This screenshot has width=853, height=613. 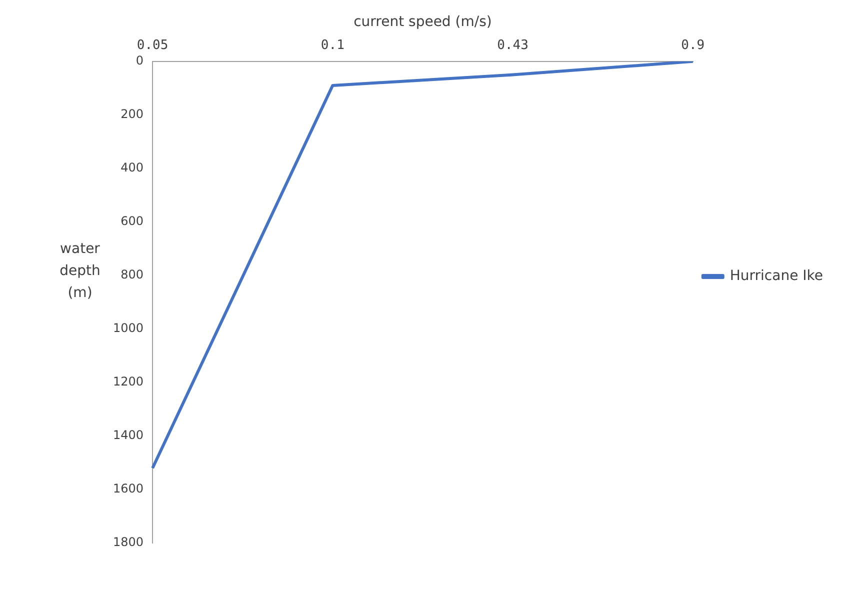 What do you see at coordinates (777, 276) in the screenshot?
I see `legend-label: Hurricane Ike` at bounding box center [777, 276].